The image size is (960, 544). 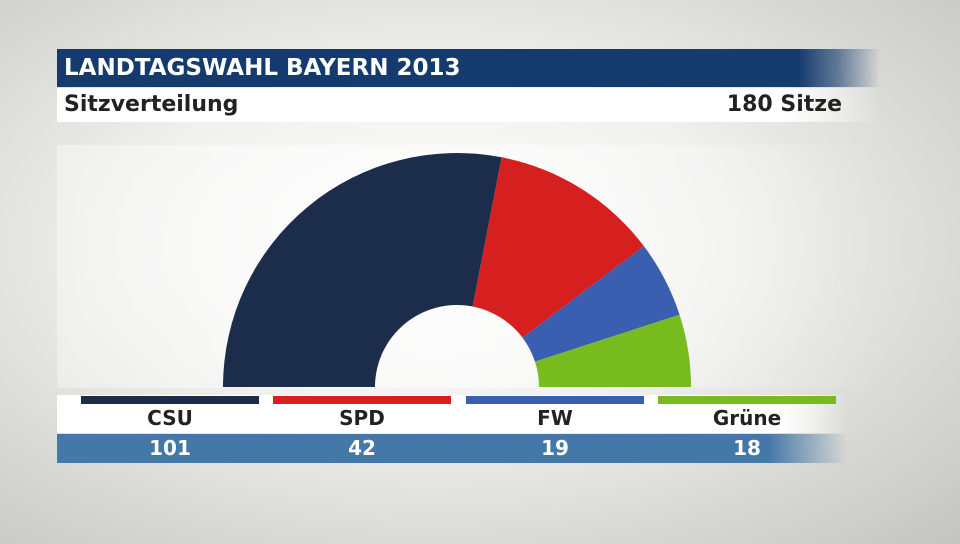 What do you see at coordinates (555, 418) in the screenshot?
I see `legend-label: FW` at bounding box center [555, 418].